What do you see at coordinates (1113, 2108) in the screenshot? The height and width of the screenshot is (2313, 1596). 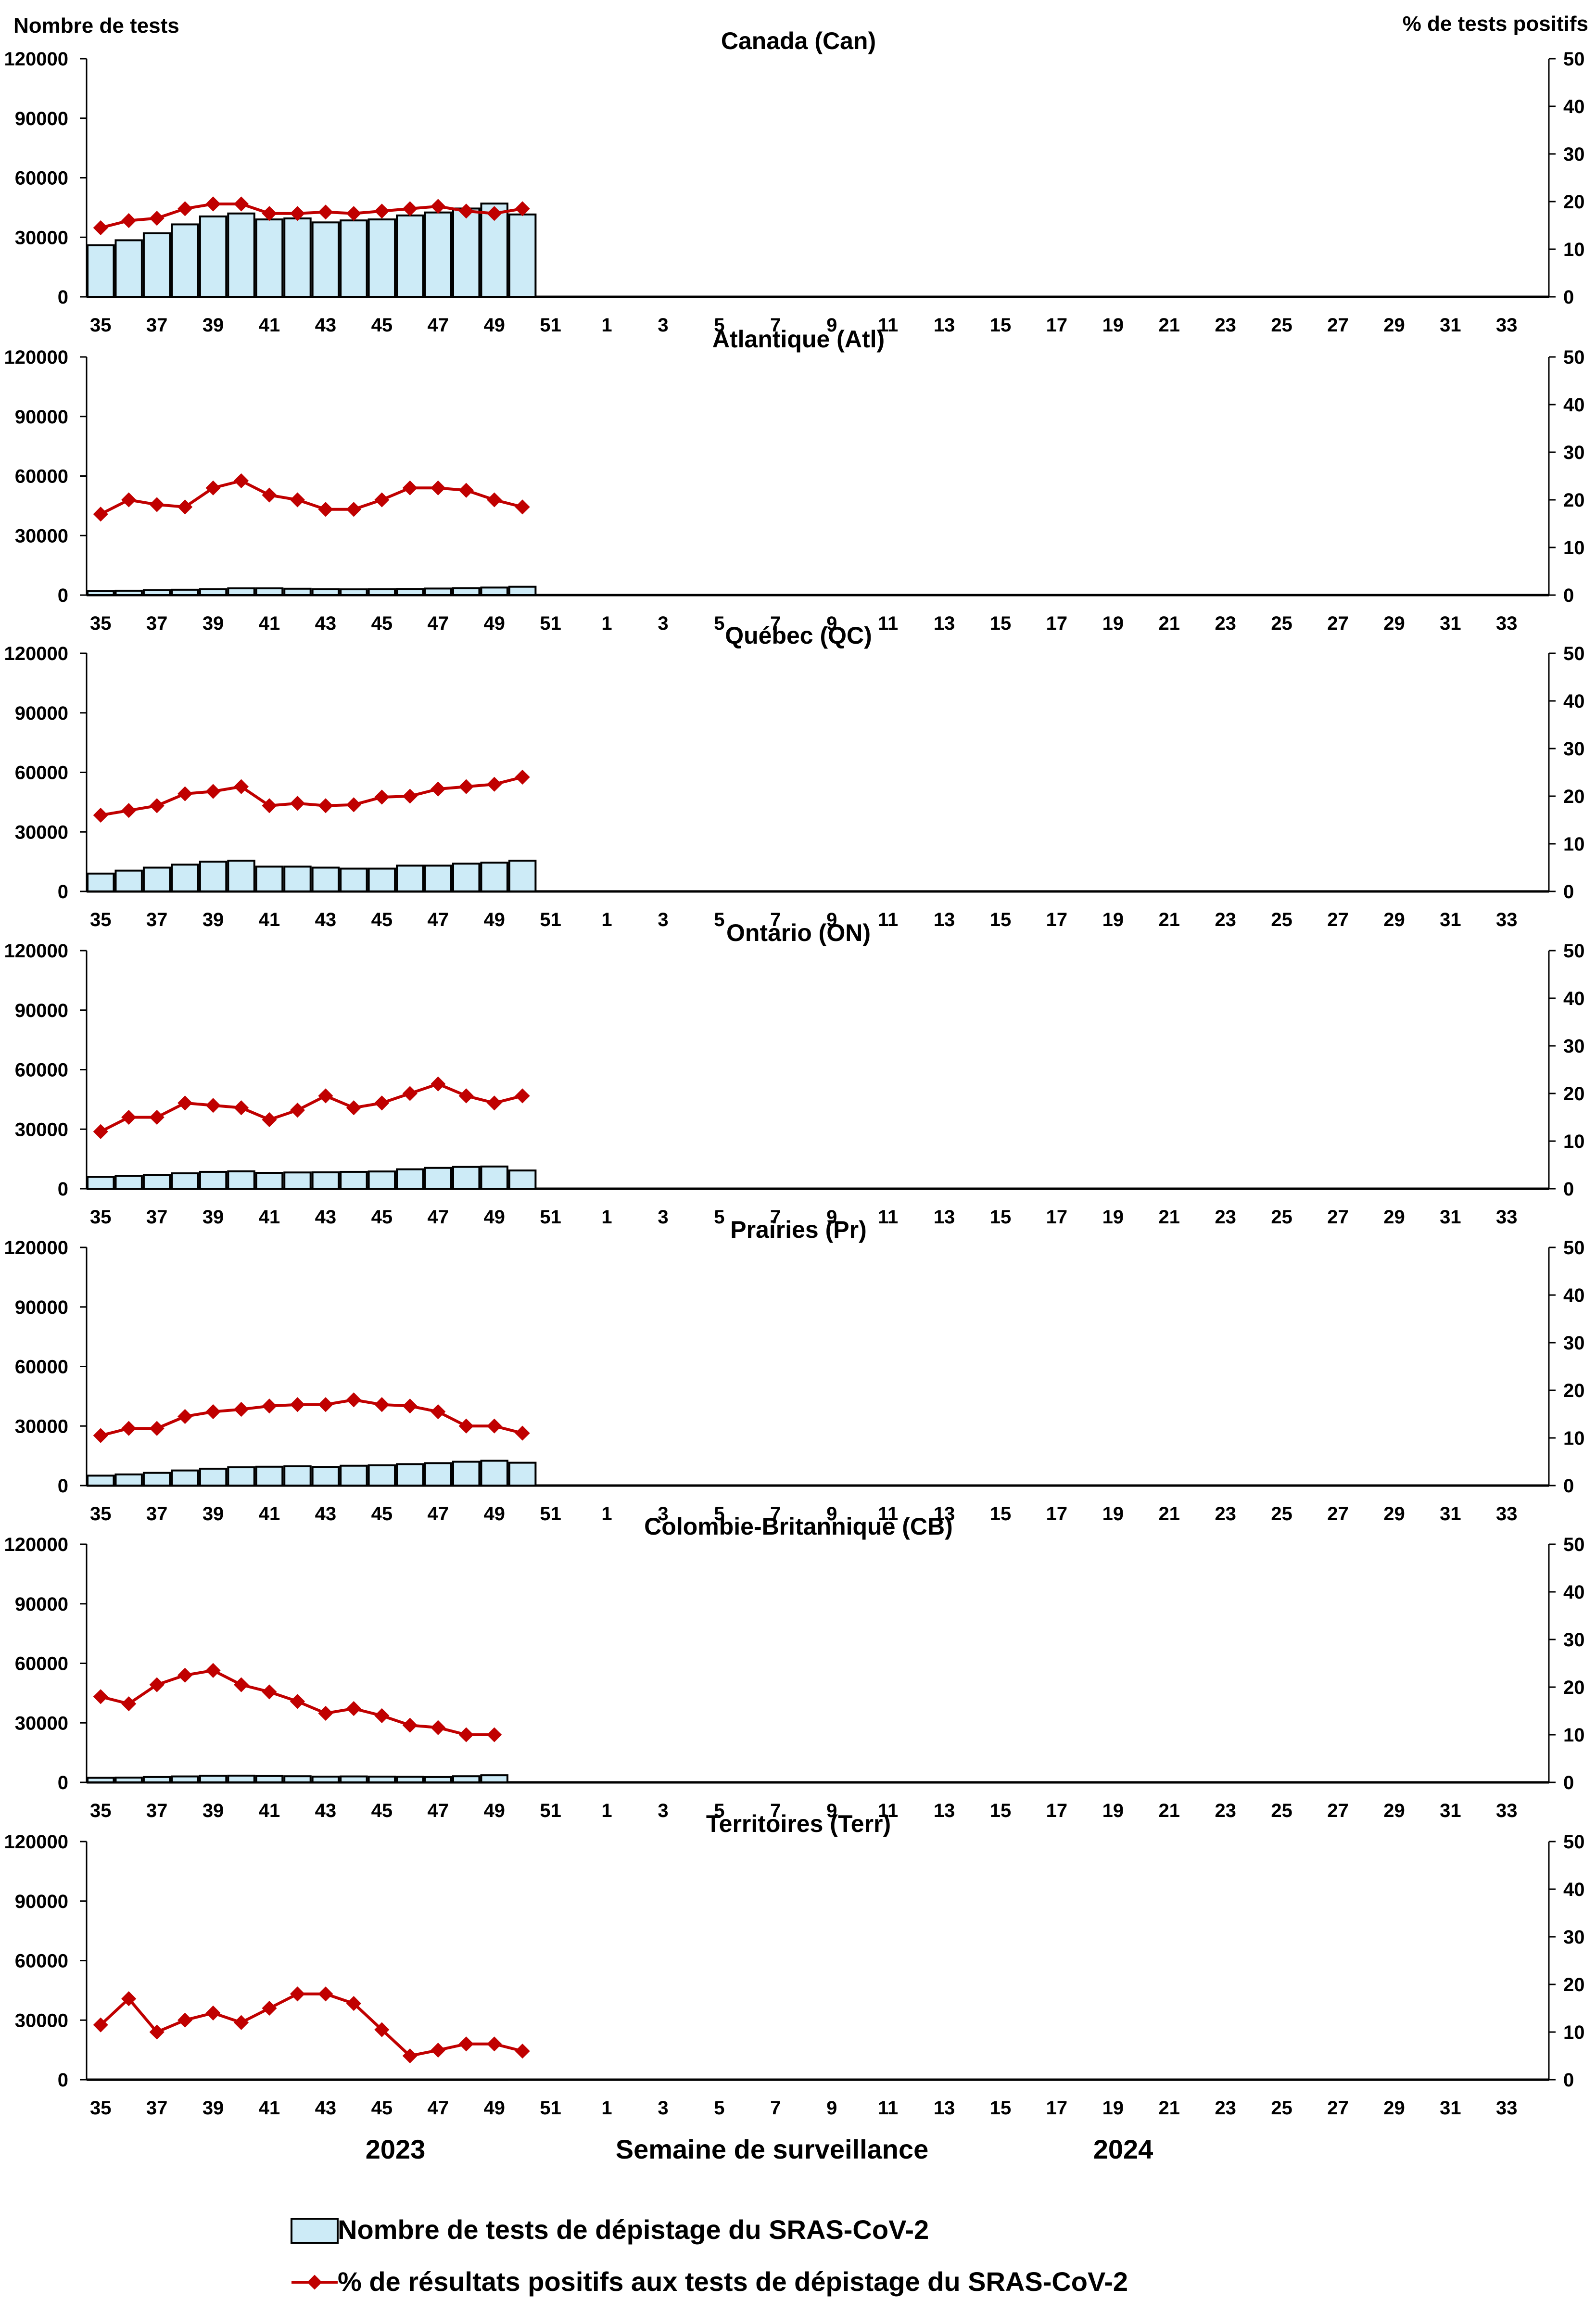 I see `x-tick-label: 19` at bounding box center [1113, 2108].